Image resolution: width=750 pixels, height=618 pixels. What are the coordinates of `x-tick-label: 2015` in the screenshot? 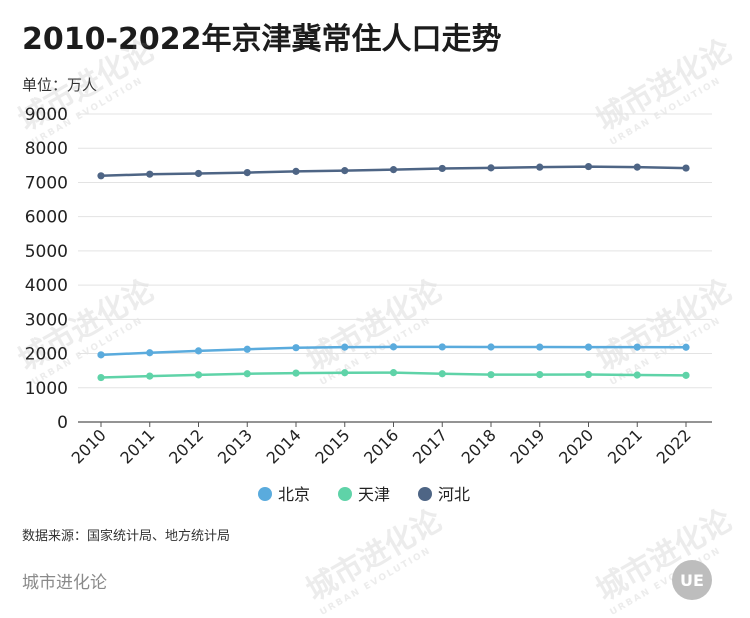 It's located at (332, 446).